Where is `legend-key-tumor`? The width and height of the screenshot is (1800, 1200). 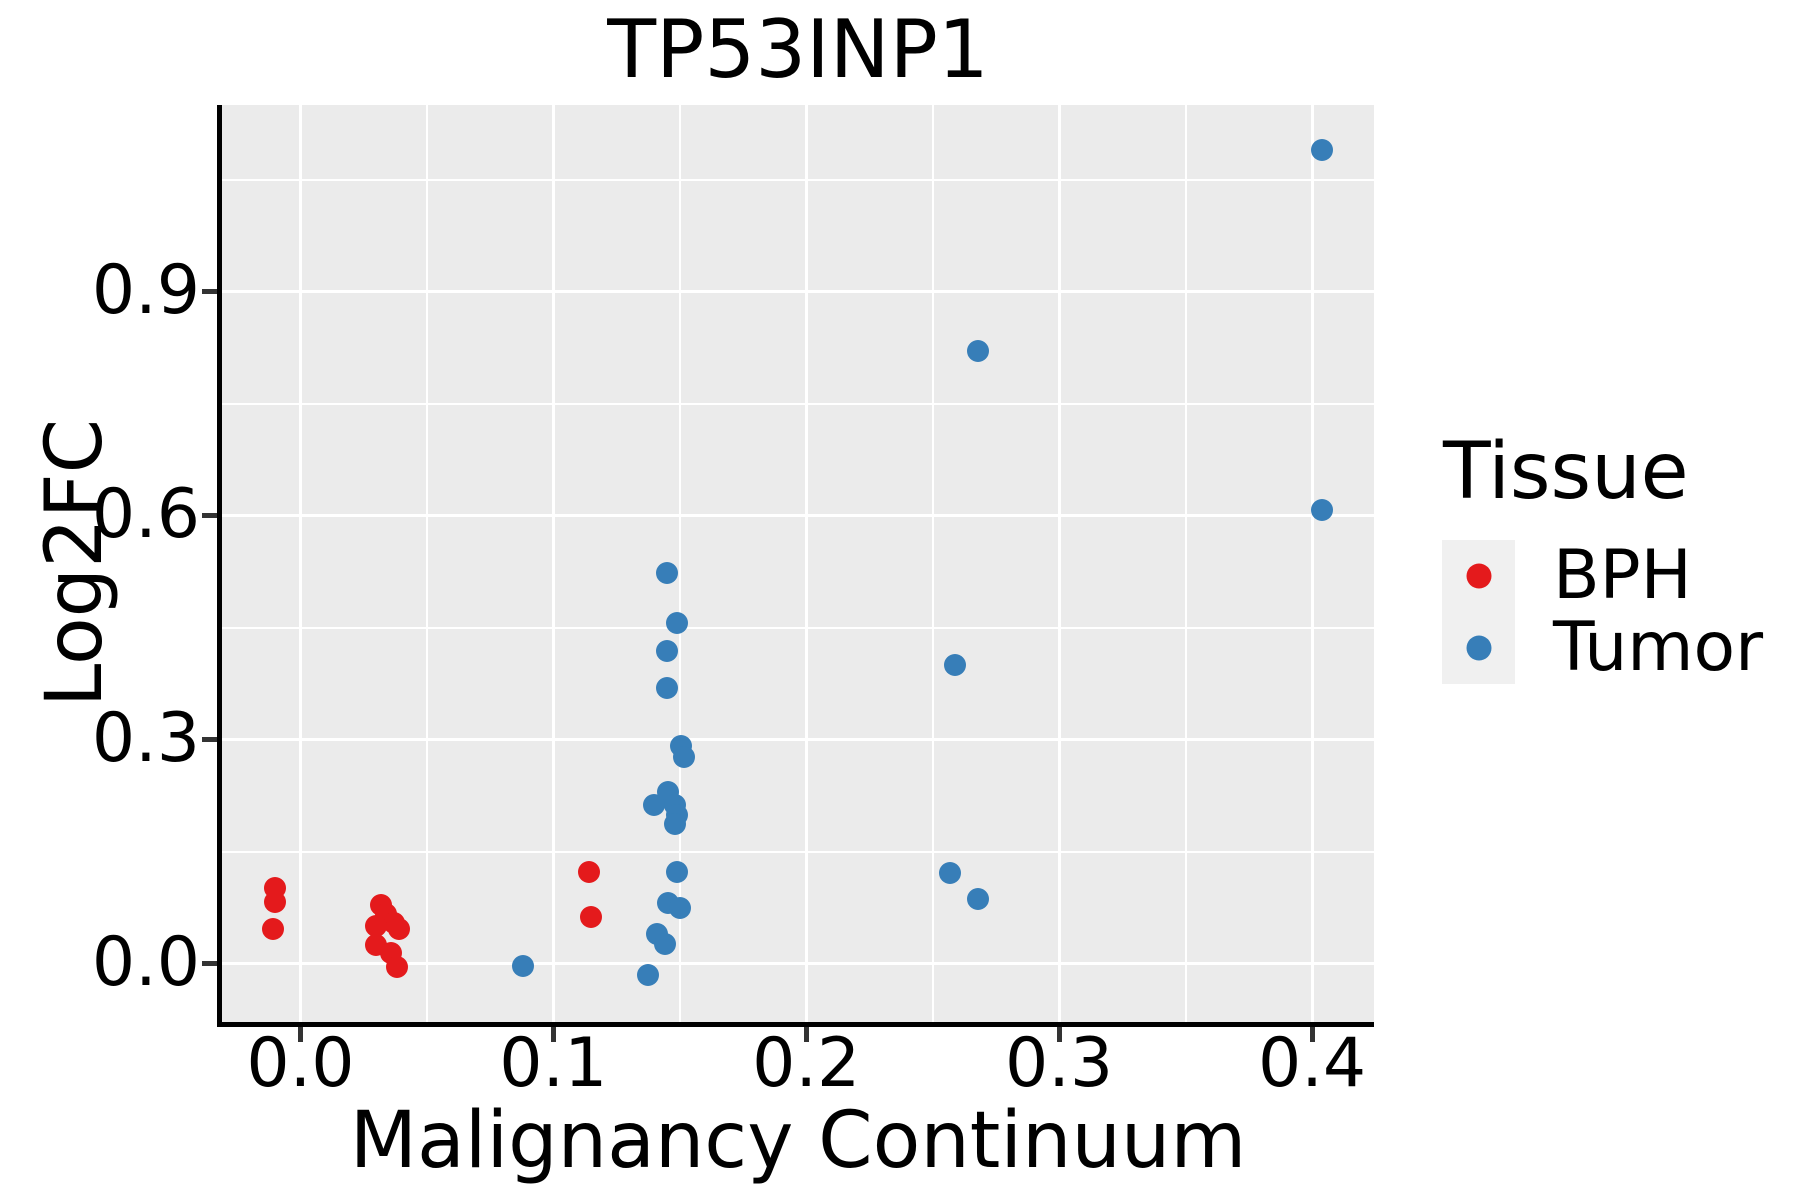
legend-key-tumor is located at coordinates (1478, 648).